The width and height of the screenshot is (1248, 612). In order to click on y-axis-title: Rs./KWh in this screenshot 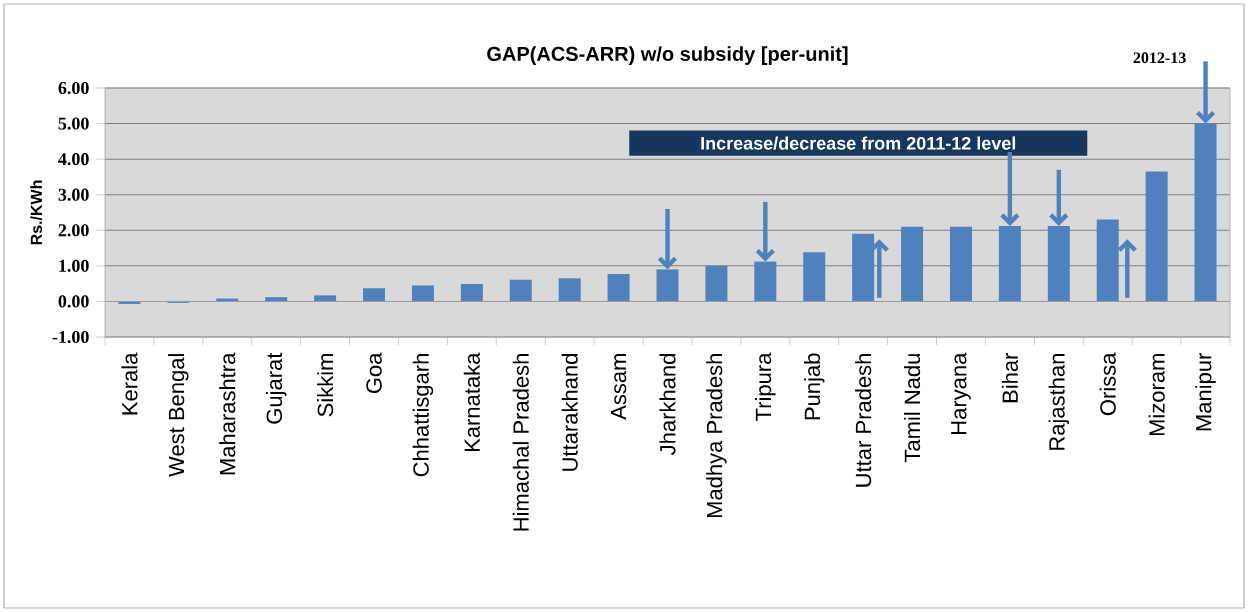, I will do `click(36, 212)`.